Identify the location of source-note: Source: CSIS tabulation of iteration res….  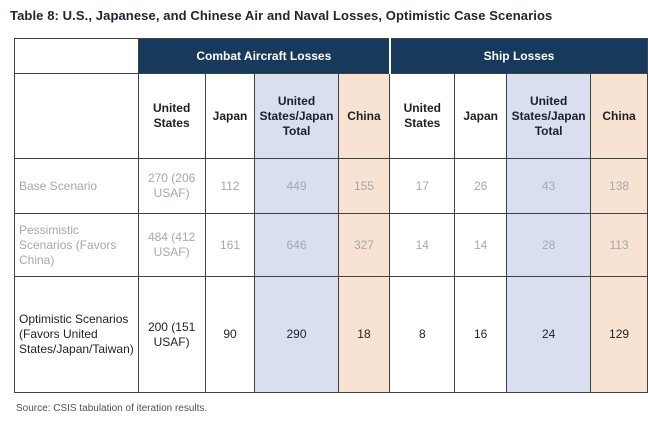
(112, 408).